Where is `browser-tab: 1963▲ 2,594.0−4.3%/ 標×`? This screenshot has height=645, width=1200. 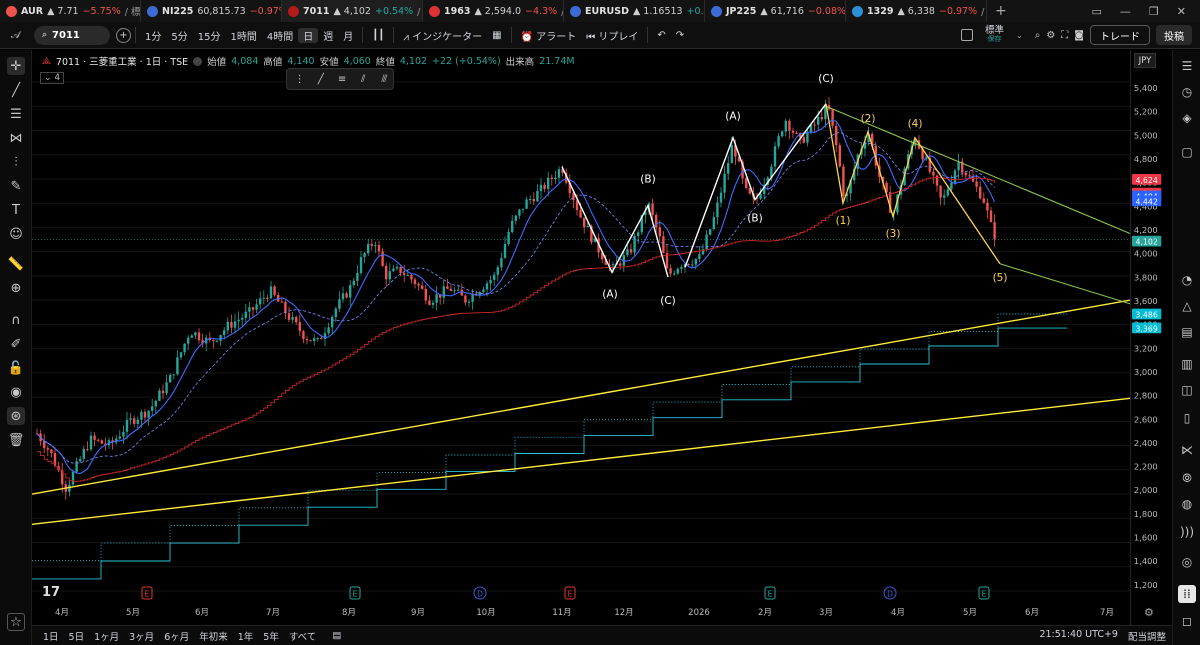
browser-tab: 1963▲ 2,594.0−4.3%/ 標× is located at coordinates (493, 11).